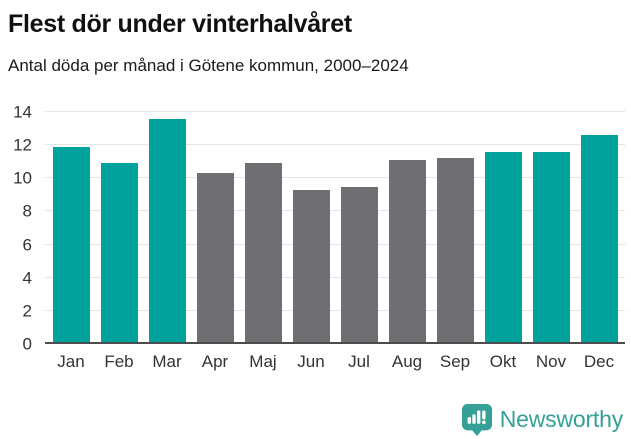  Describe the element at coordinates (311, 266) in the screenshot. I see `bar-jun` at that location.